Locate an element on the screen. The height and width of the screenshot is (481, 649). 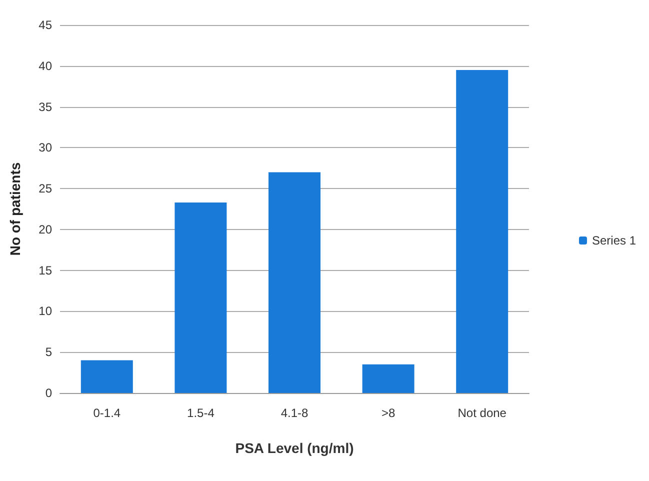
y-tick-label: 35 is located at coordinates (45, 107).